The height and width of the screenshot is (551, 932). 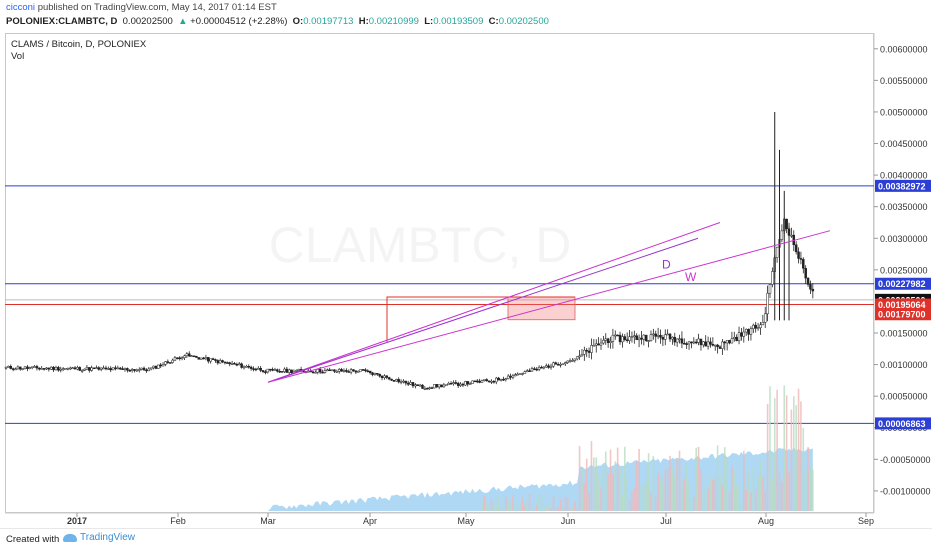 I want to click on tradingview-logo: TradingView, so click(x=99, y=537).